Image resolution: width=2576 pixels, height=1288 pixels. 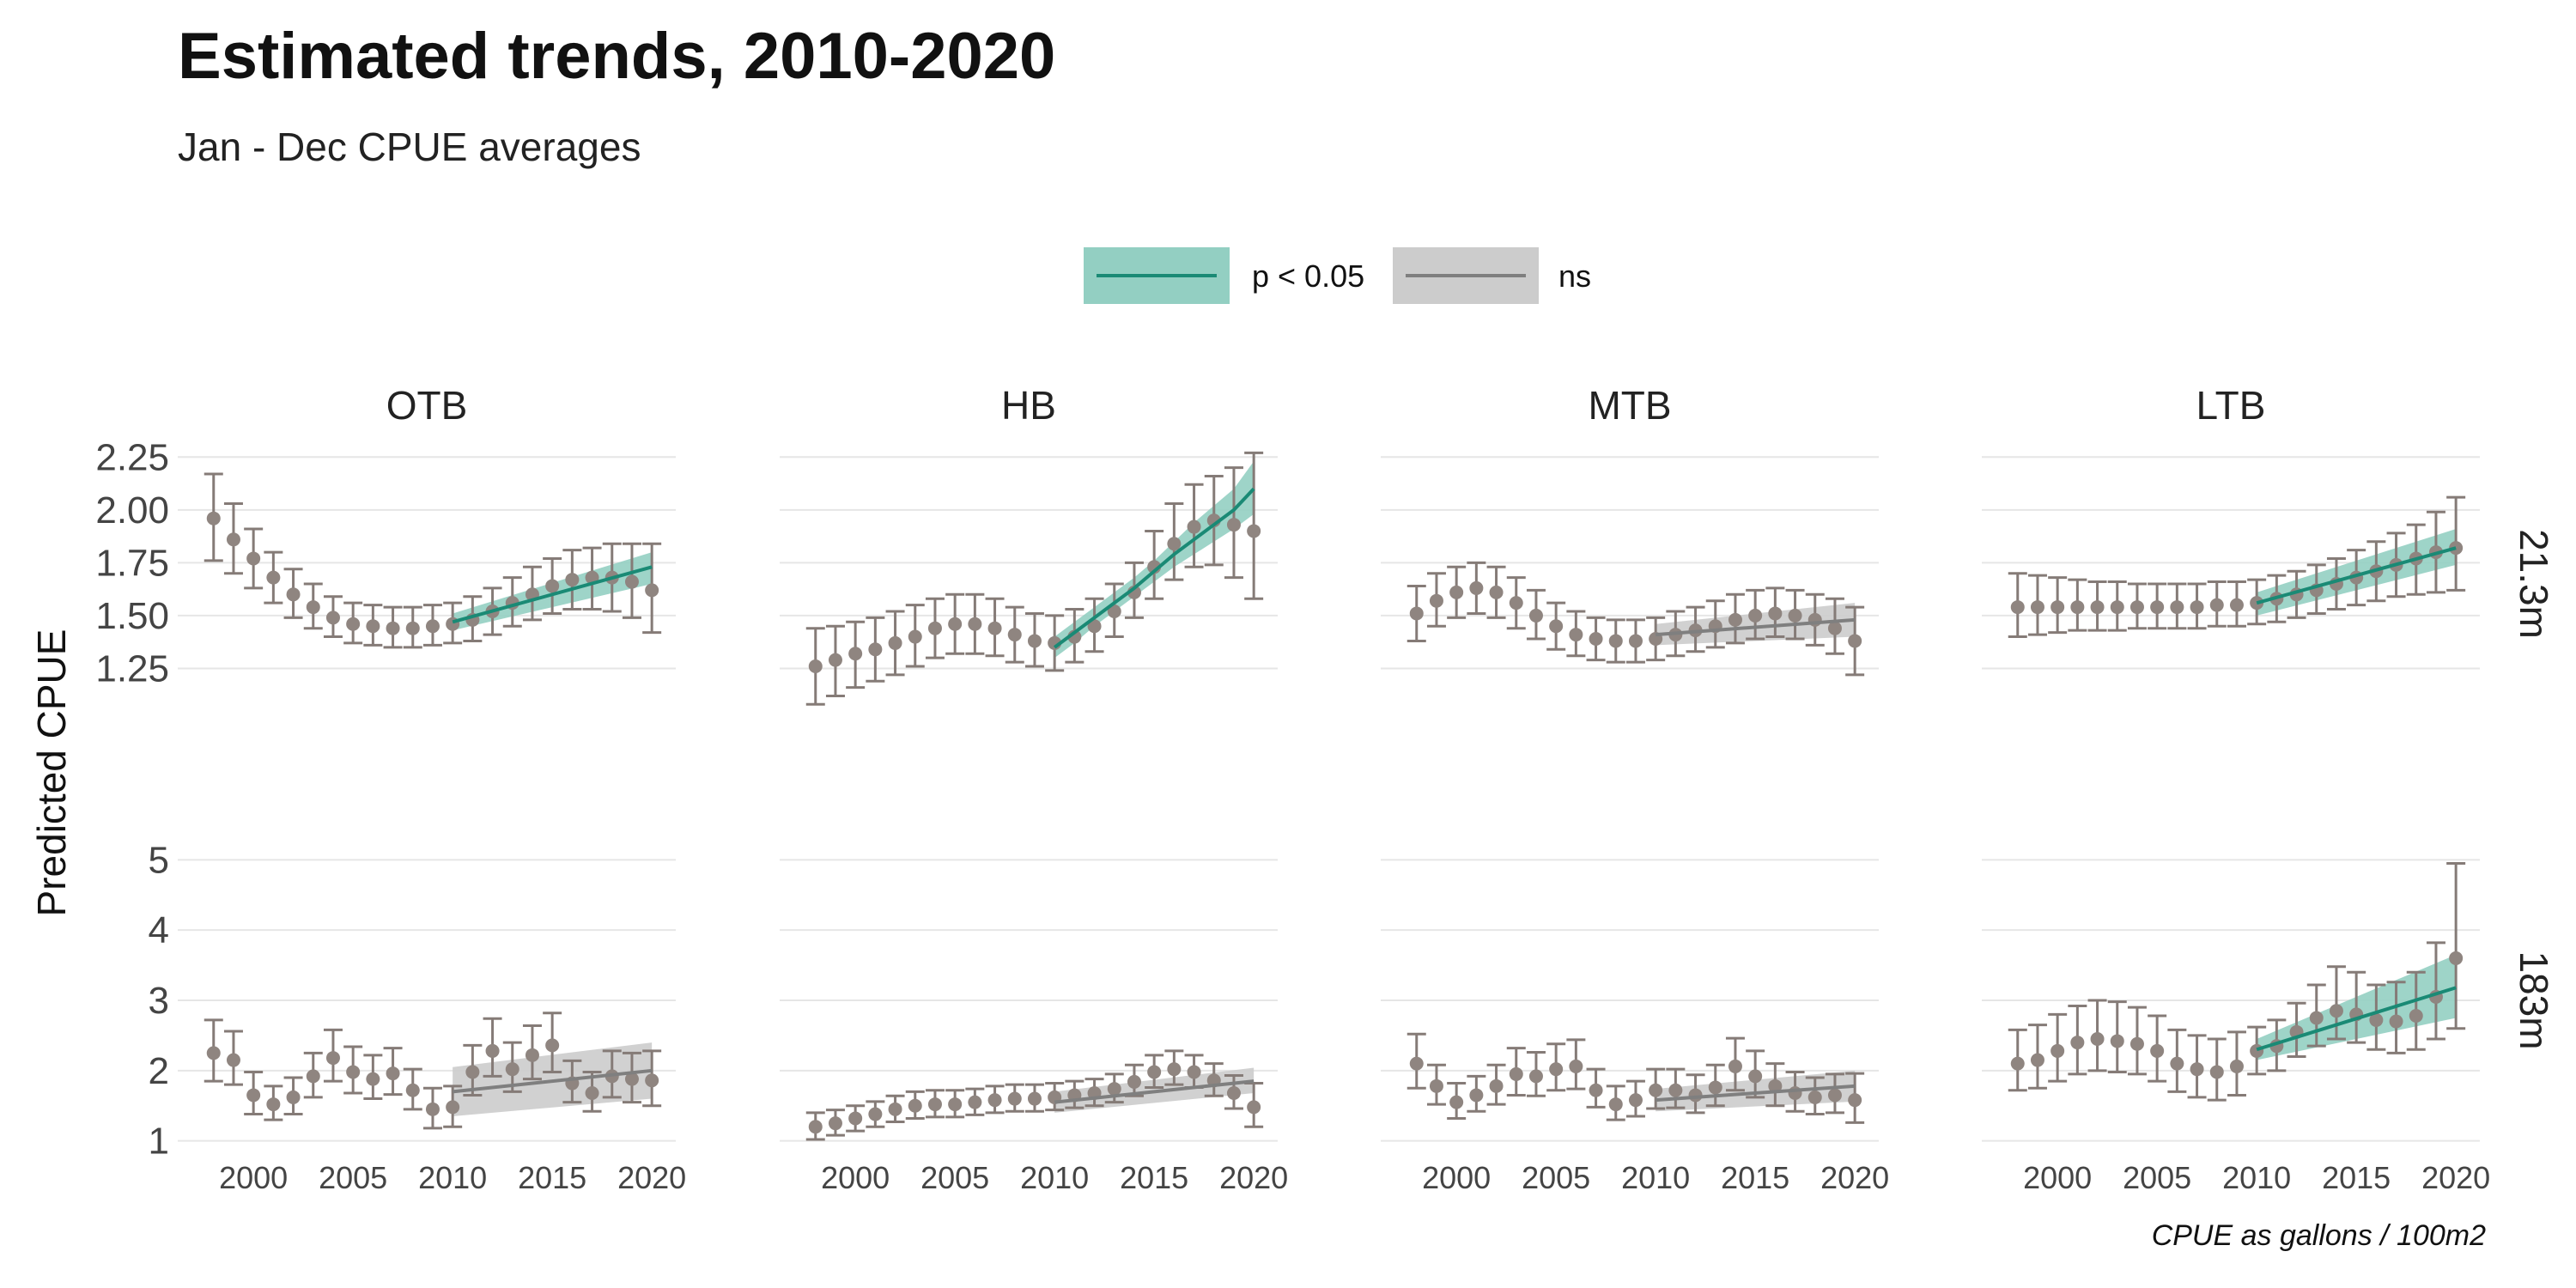 What do you see at coordinates (52, 773) in the screenshot?
I see `y-axis-label: Predicted CPUE` at bounding box center [52, 773].